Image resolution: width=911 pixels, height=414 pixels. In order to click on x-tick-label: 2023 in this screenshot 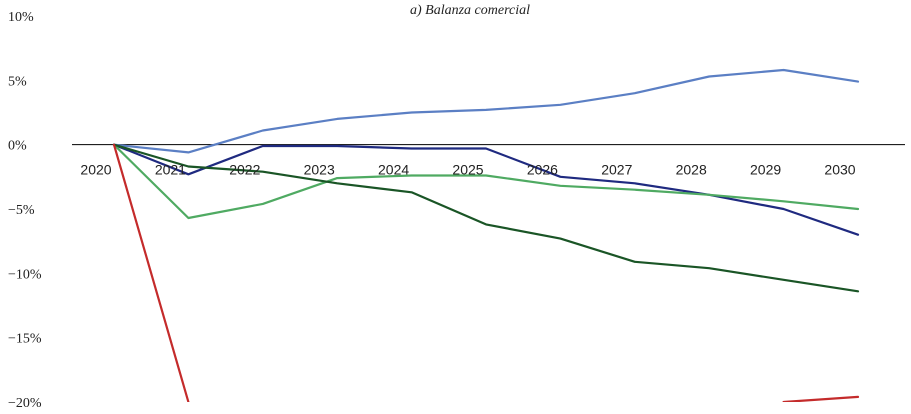, I will do `click(319, 170)`.